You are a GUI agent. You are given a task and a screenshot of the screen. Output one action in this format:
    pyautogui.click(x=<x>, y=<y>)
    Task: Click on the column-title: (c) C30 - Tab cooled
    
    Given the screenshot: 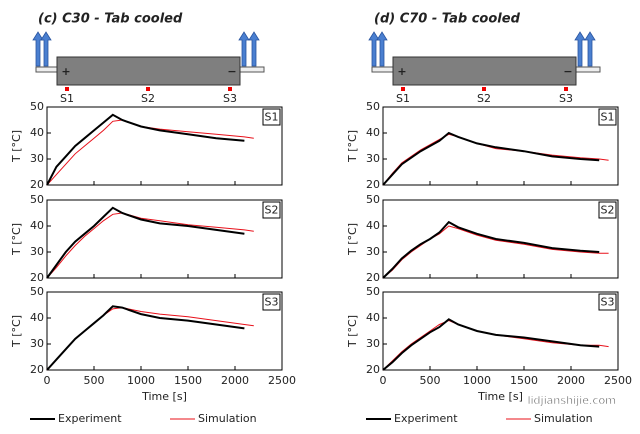 What is the action you would take?
    pyautogui.click(x=110, y=19)
    